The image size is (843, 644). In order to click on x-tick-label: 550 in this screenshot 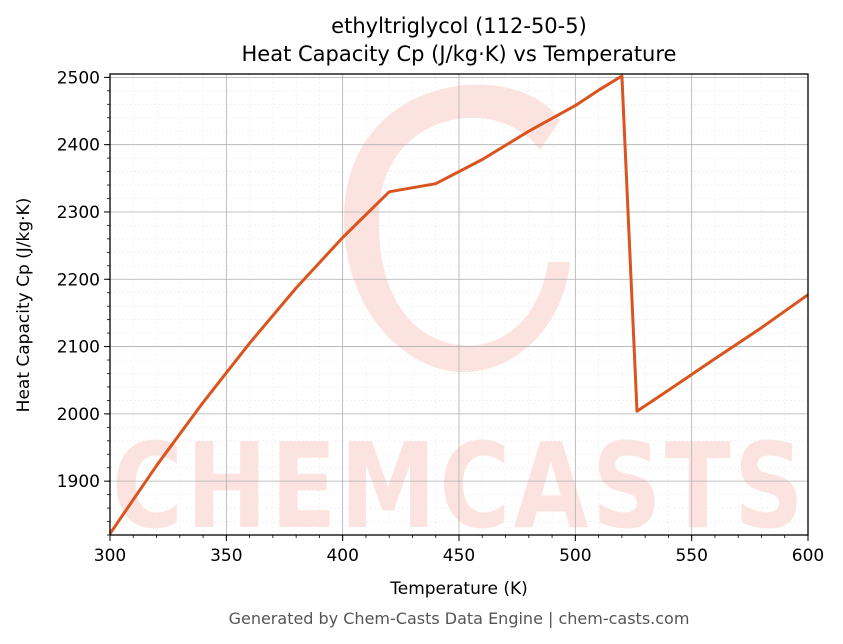, I will do `click(691, 556)`.